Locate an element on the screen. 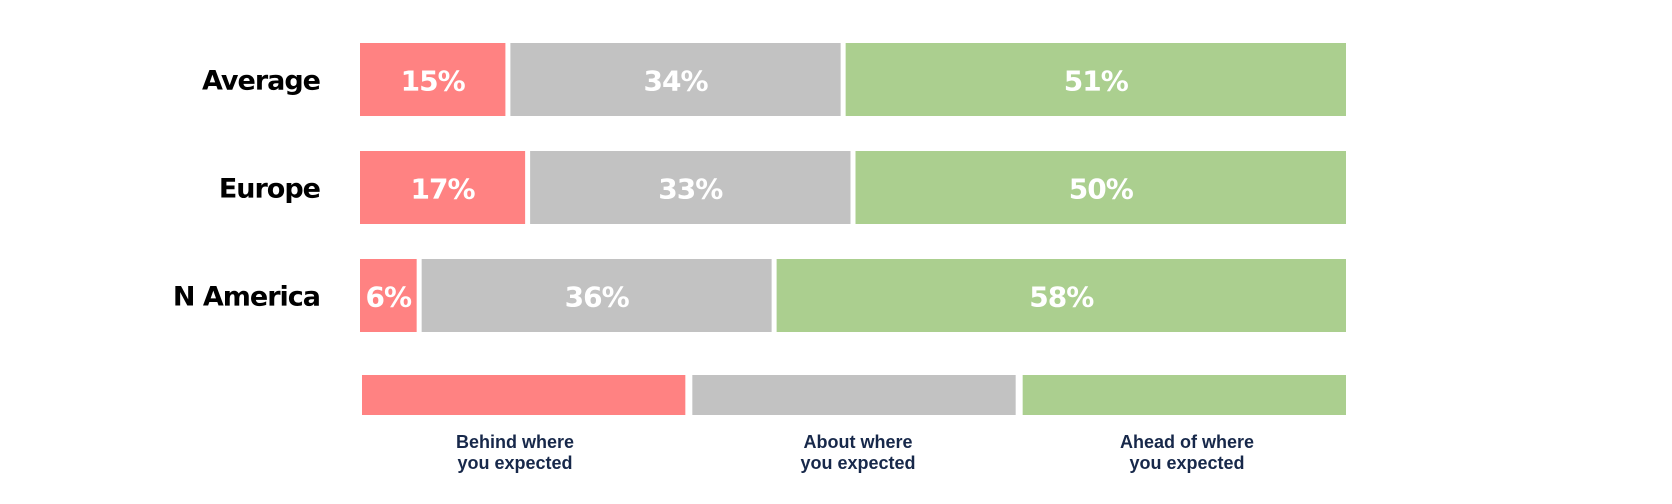  data-label-europe-3: 50% is located at coordinates (1101, 189).